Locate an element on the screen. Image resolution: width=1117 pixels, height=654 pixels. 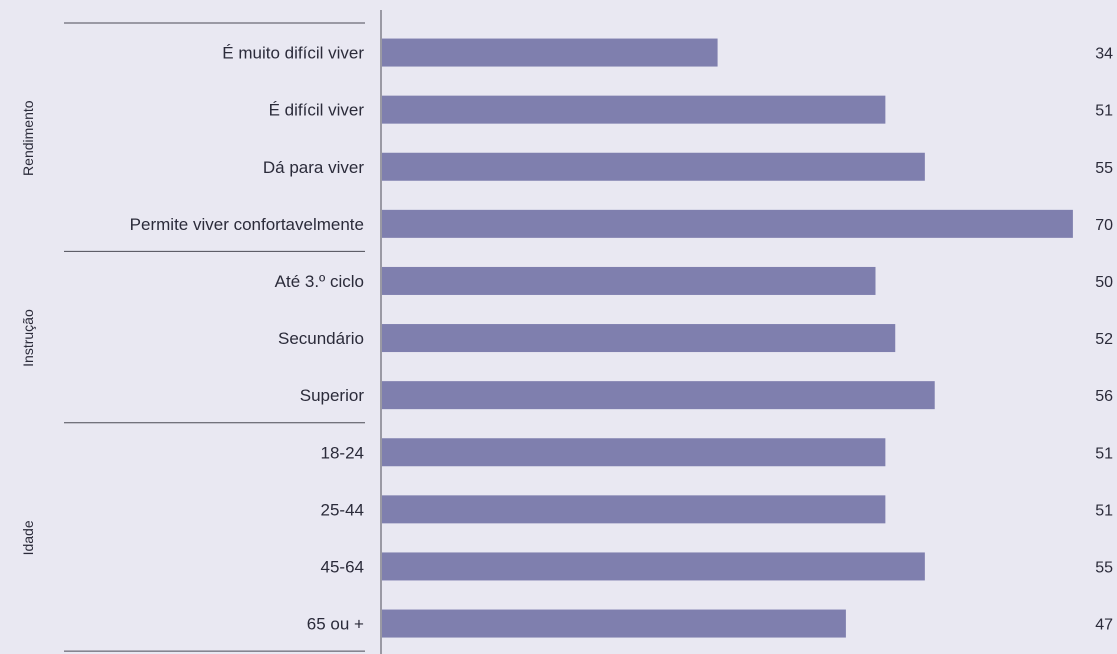
category-label: Permite viver confortavelmente is located at coordinates (247, 224).